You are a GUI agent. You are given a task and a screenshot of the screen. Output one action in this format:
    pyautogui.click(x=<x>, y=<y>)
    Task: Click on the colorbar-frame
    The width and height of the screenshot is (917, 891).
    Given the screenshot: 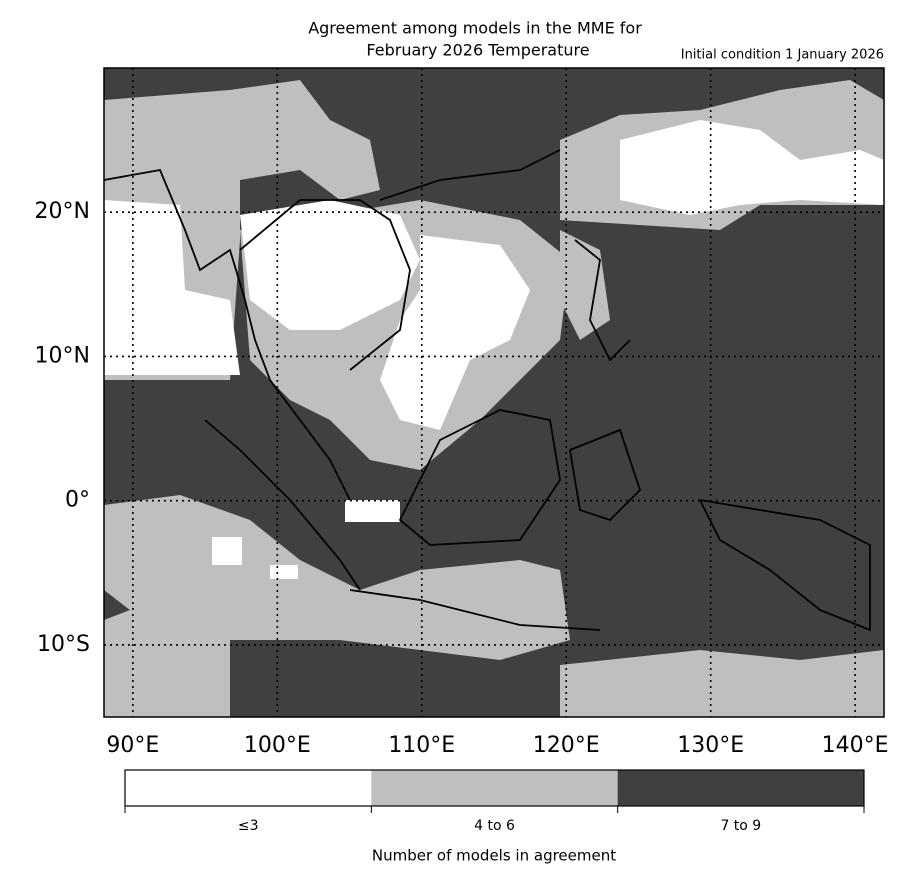 What is the action you would take?
    pyautogui.click(x=494, y=788)
    